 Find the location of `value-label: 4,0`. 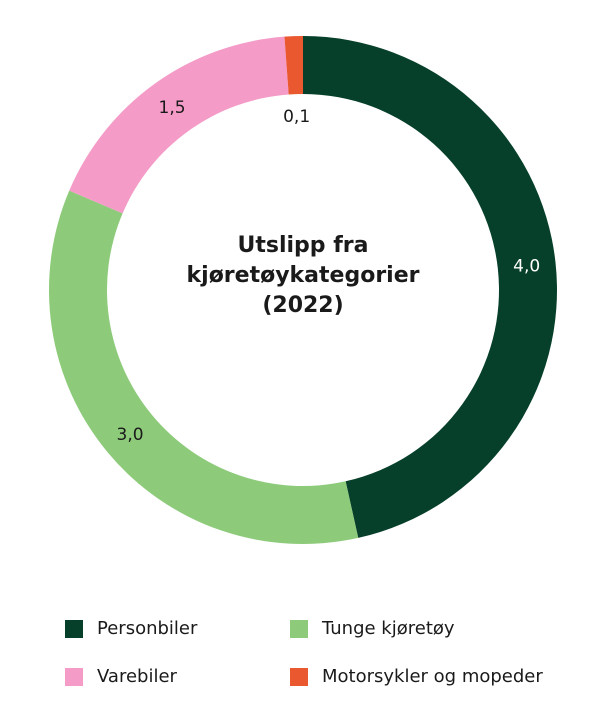

value-label: 4,0 is located at coordinates (526, 266).